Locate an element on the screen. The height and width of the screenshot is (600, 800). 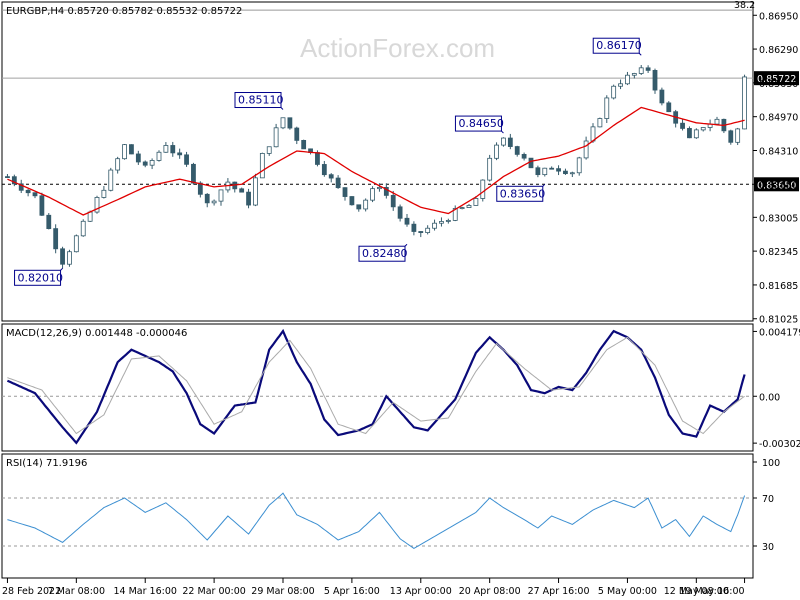
level-label: 0.83650 is located at coordinates (776, 185).